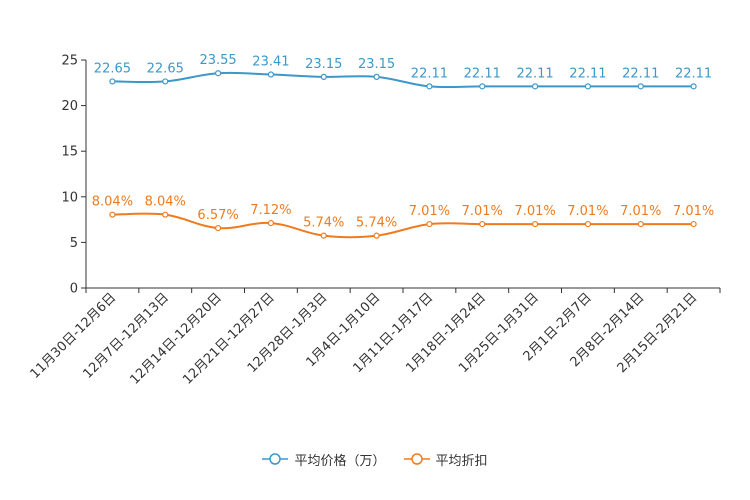 This screenshot has height=500, width=750. What do you see at coordinates (217, 215) in the screenshot?
I see `data-label: 6.57%` at bounding box center [217, 215].